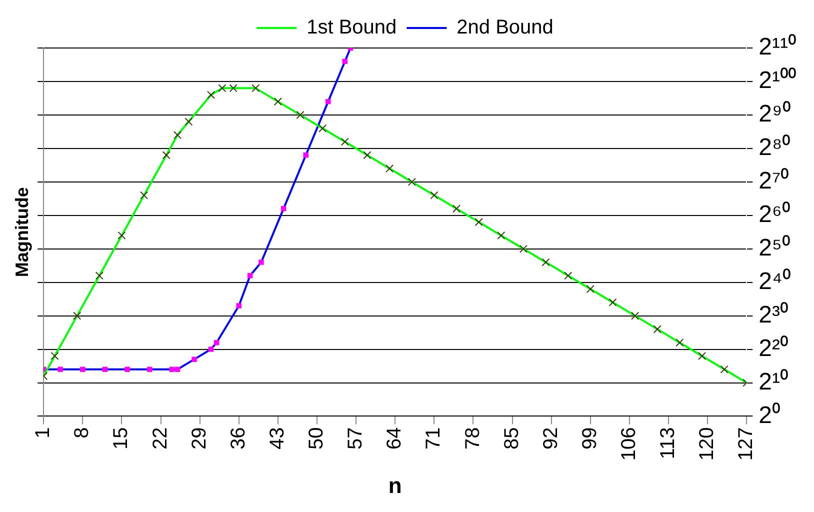 The width and height of the screenshot is (814, 512). Describe the element at coordinates (774, 214) in the screenshot. I see `y-tick-label: 2⁶⁰` at that location.